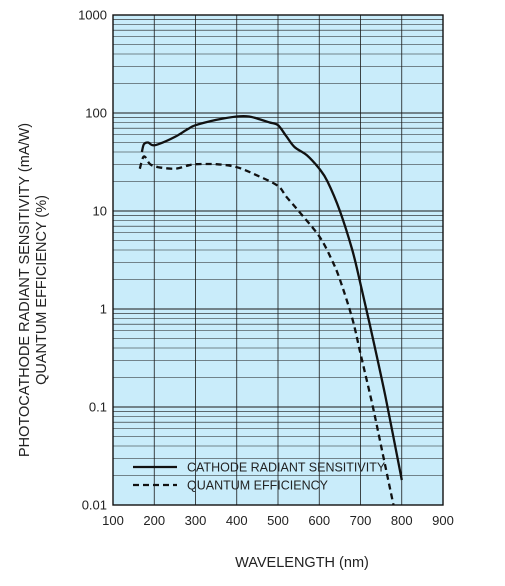 This screenshot has width=505, height=586. What do you see at coordinates (94, 505) in the screenshot?
I see `y-tick-label: 0.01` at bounding box center [94, 505].